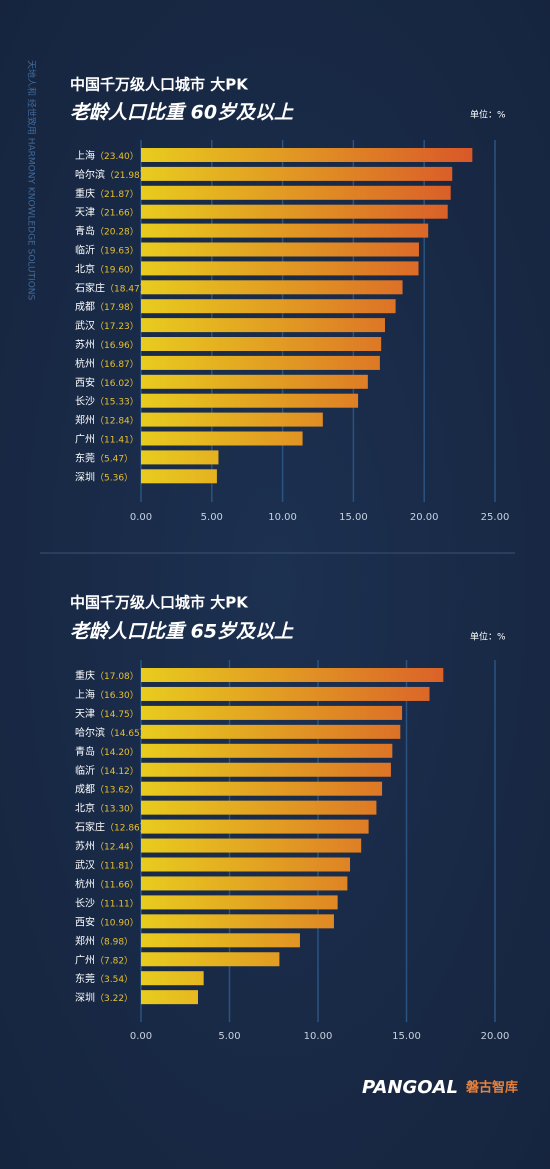 Image resolution: width=550 pixels, height=1169 pixels. What do you see at coordinates (117, 694) in the screenshot?
I see `value-label: （16.30）` at bounding box center [117, 694].